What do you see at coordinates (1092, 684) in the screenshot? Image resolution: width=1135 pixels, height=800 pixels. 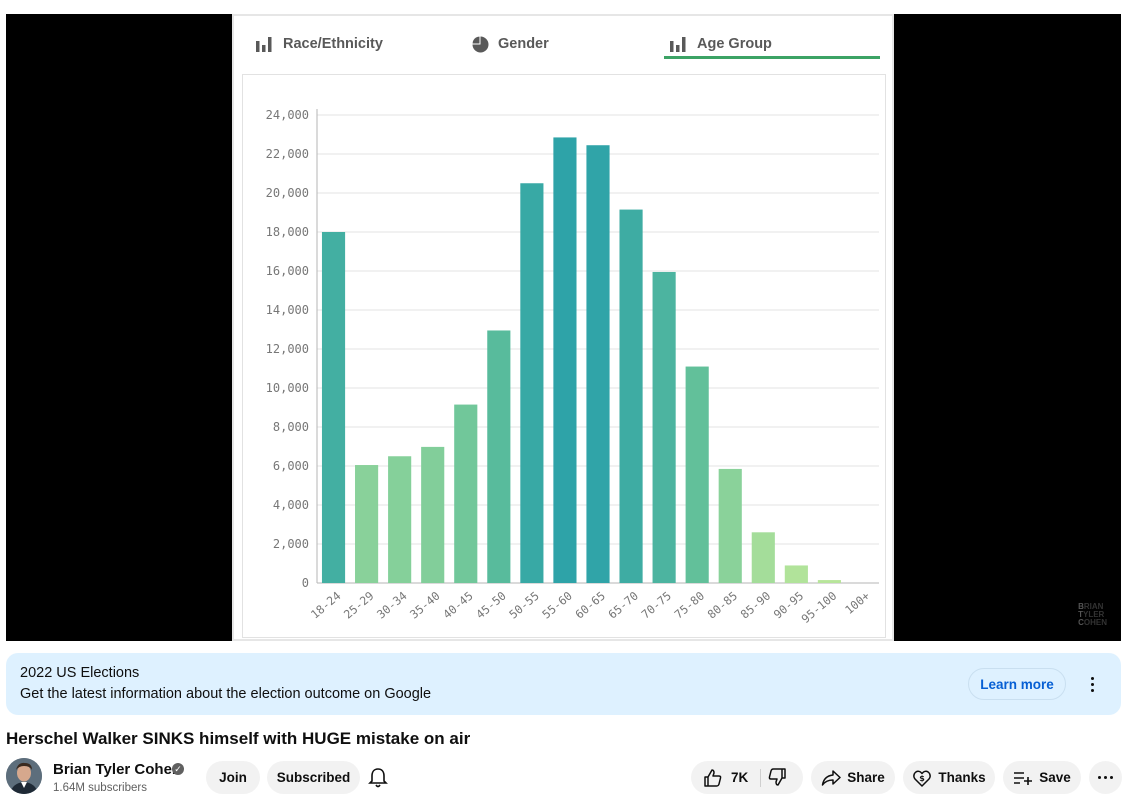 I see `more-vert-icon` at bounding box center [1092, 684].